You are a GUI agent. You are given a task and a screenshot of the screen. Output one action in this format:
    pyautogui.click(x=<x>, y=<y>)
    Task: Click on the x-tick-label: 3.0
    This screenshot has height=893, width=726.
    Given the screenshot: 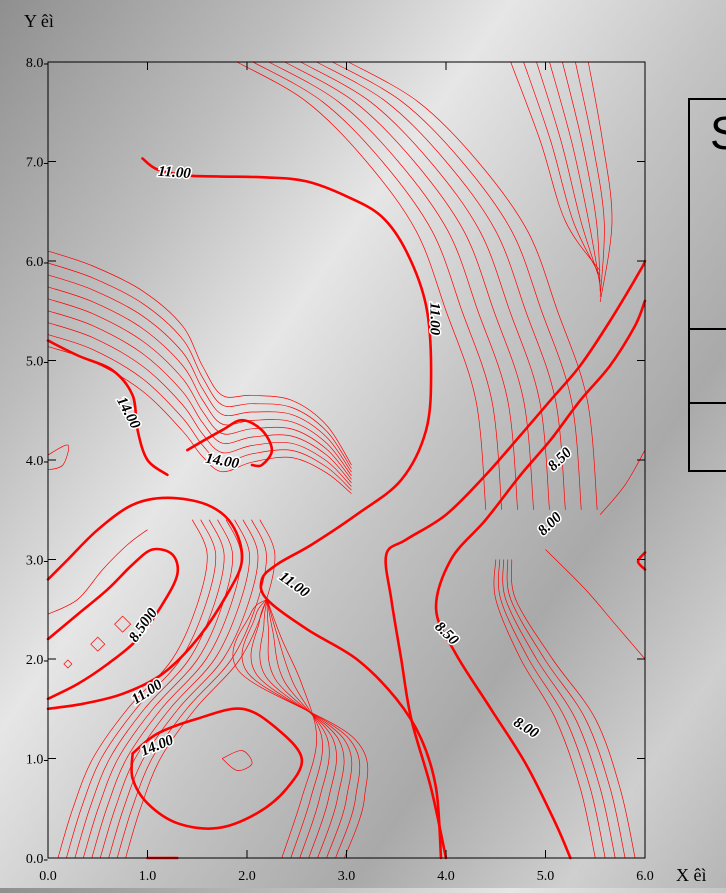 What is the action you would take?
    pyautogui.click(x=347, y=876)
    